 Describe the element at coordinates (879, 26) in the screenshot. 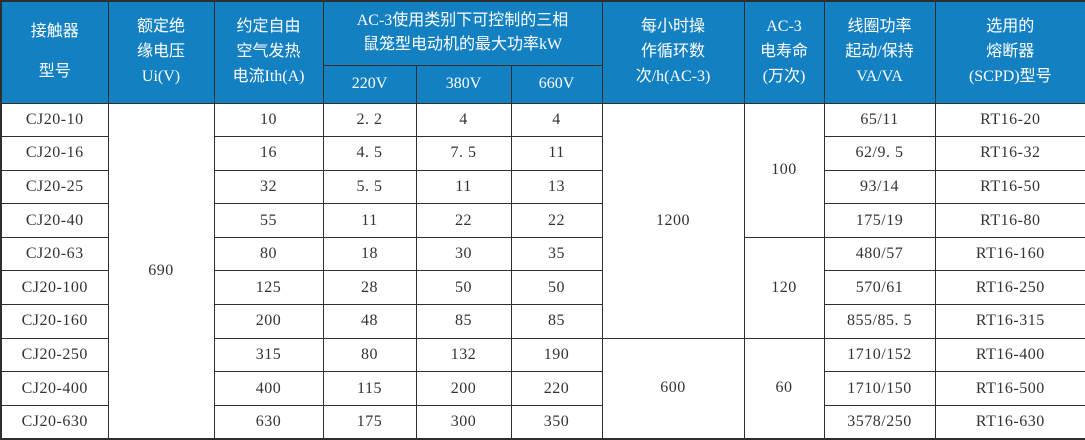

I see `header-coil-line: 线圈功率` at that location.